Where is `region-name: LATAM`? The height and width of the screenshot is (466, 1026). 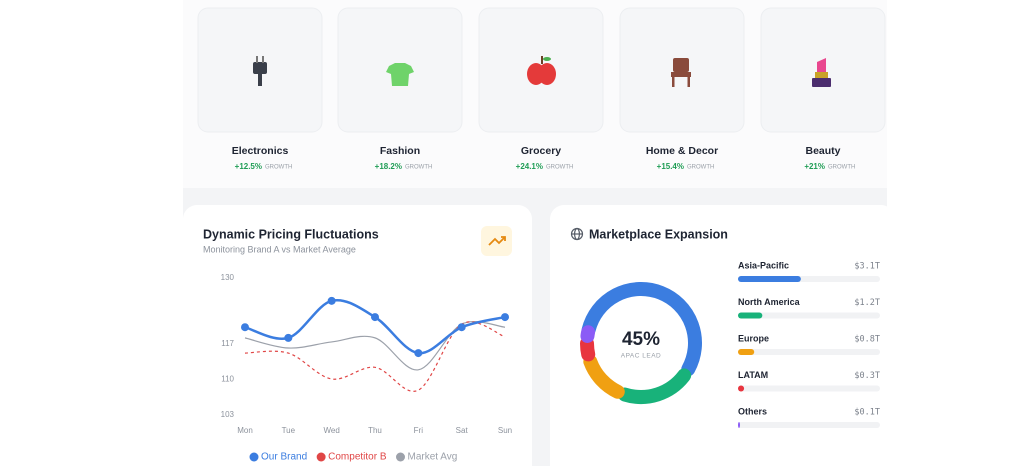
region-name: LATAM is located at coordinates (753, 375).